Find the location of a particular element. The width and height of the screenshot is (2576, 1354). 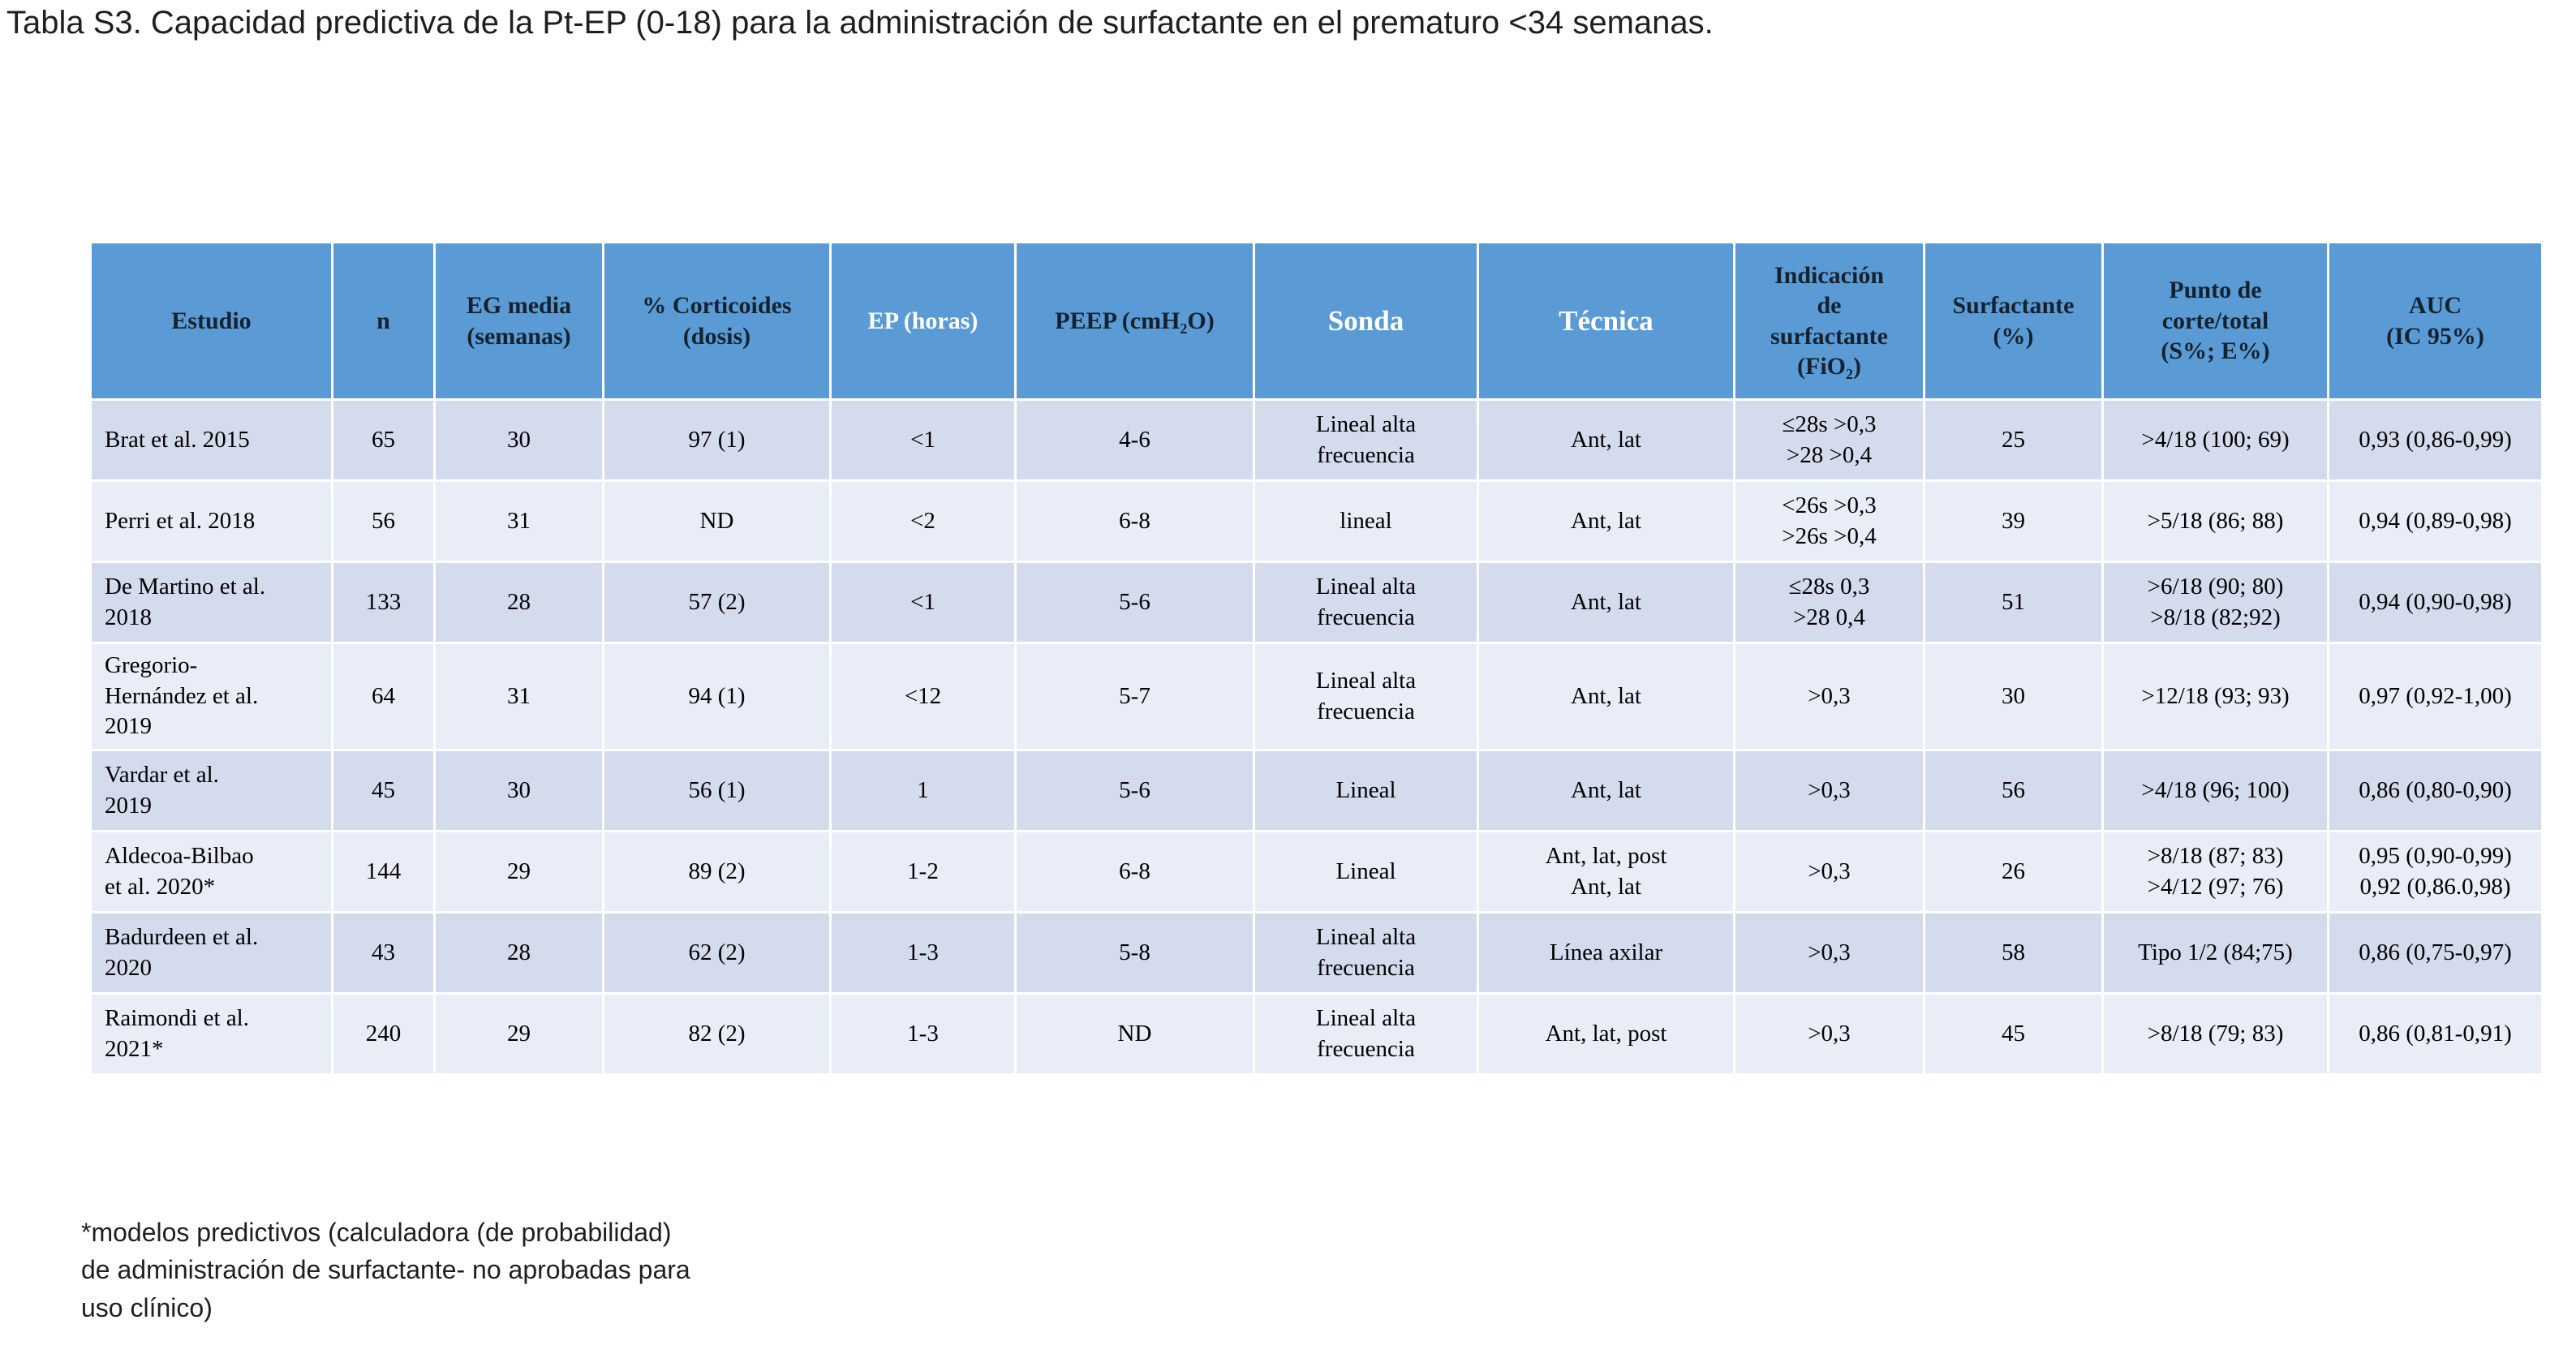

study-cell: Vardar et al. 2019 is located at coordinates (211, 791).